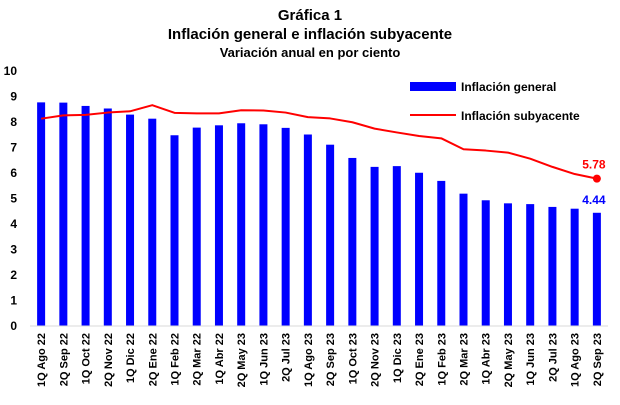 The height and width of the screenshot is (405, 620). Describe the element at coordinates (220, 359) in the screenshot. I see `x-tick-label: 1Q Abr 22` at that location.